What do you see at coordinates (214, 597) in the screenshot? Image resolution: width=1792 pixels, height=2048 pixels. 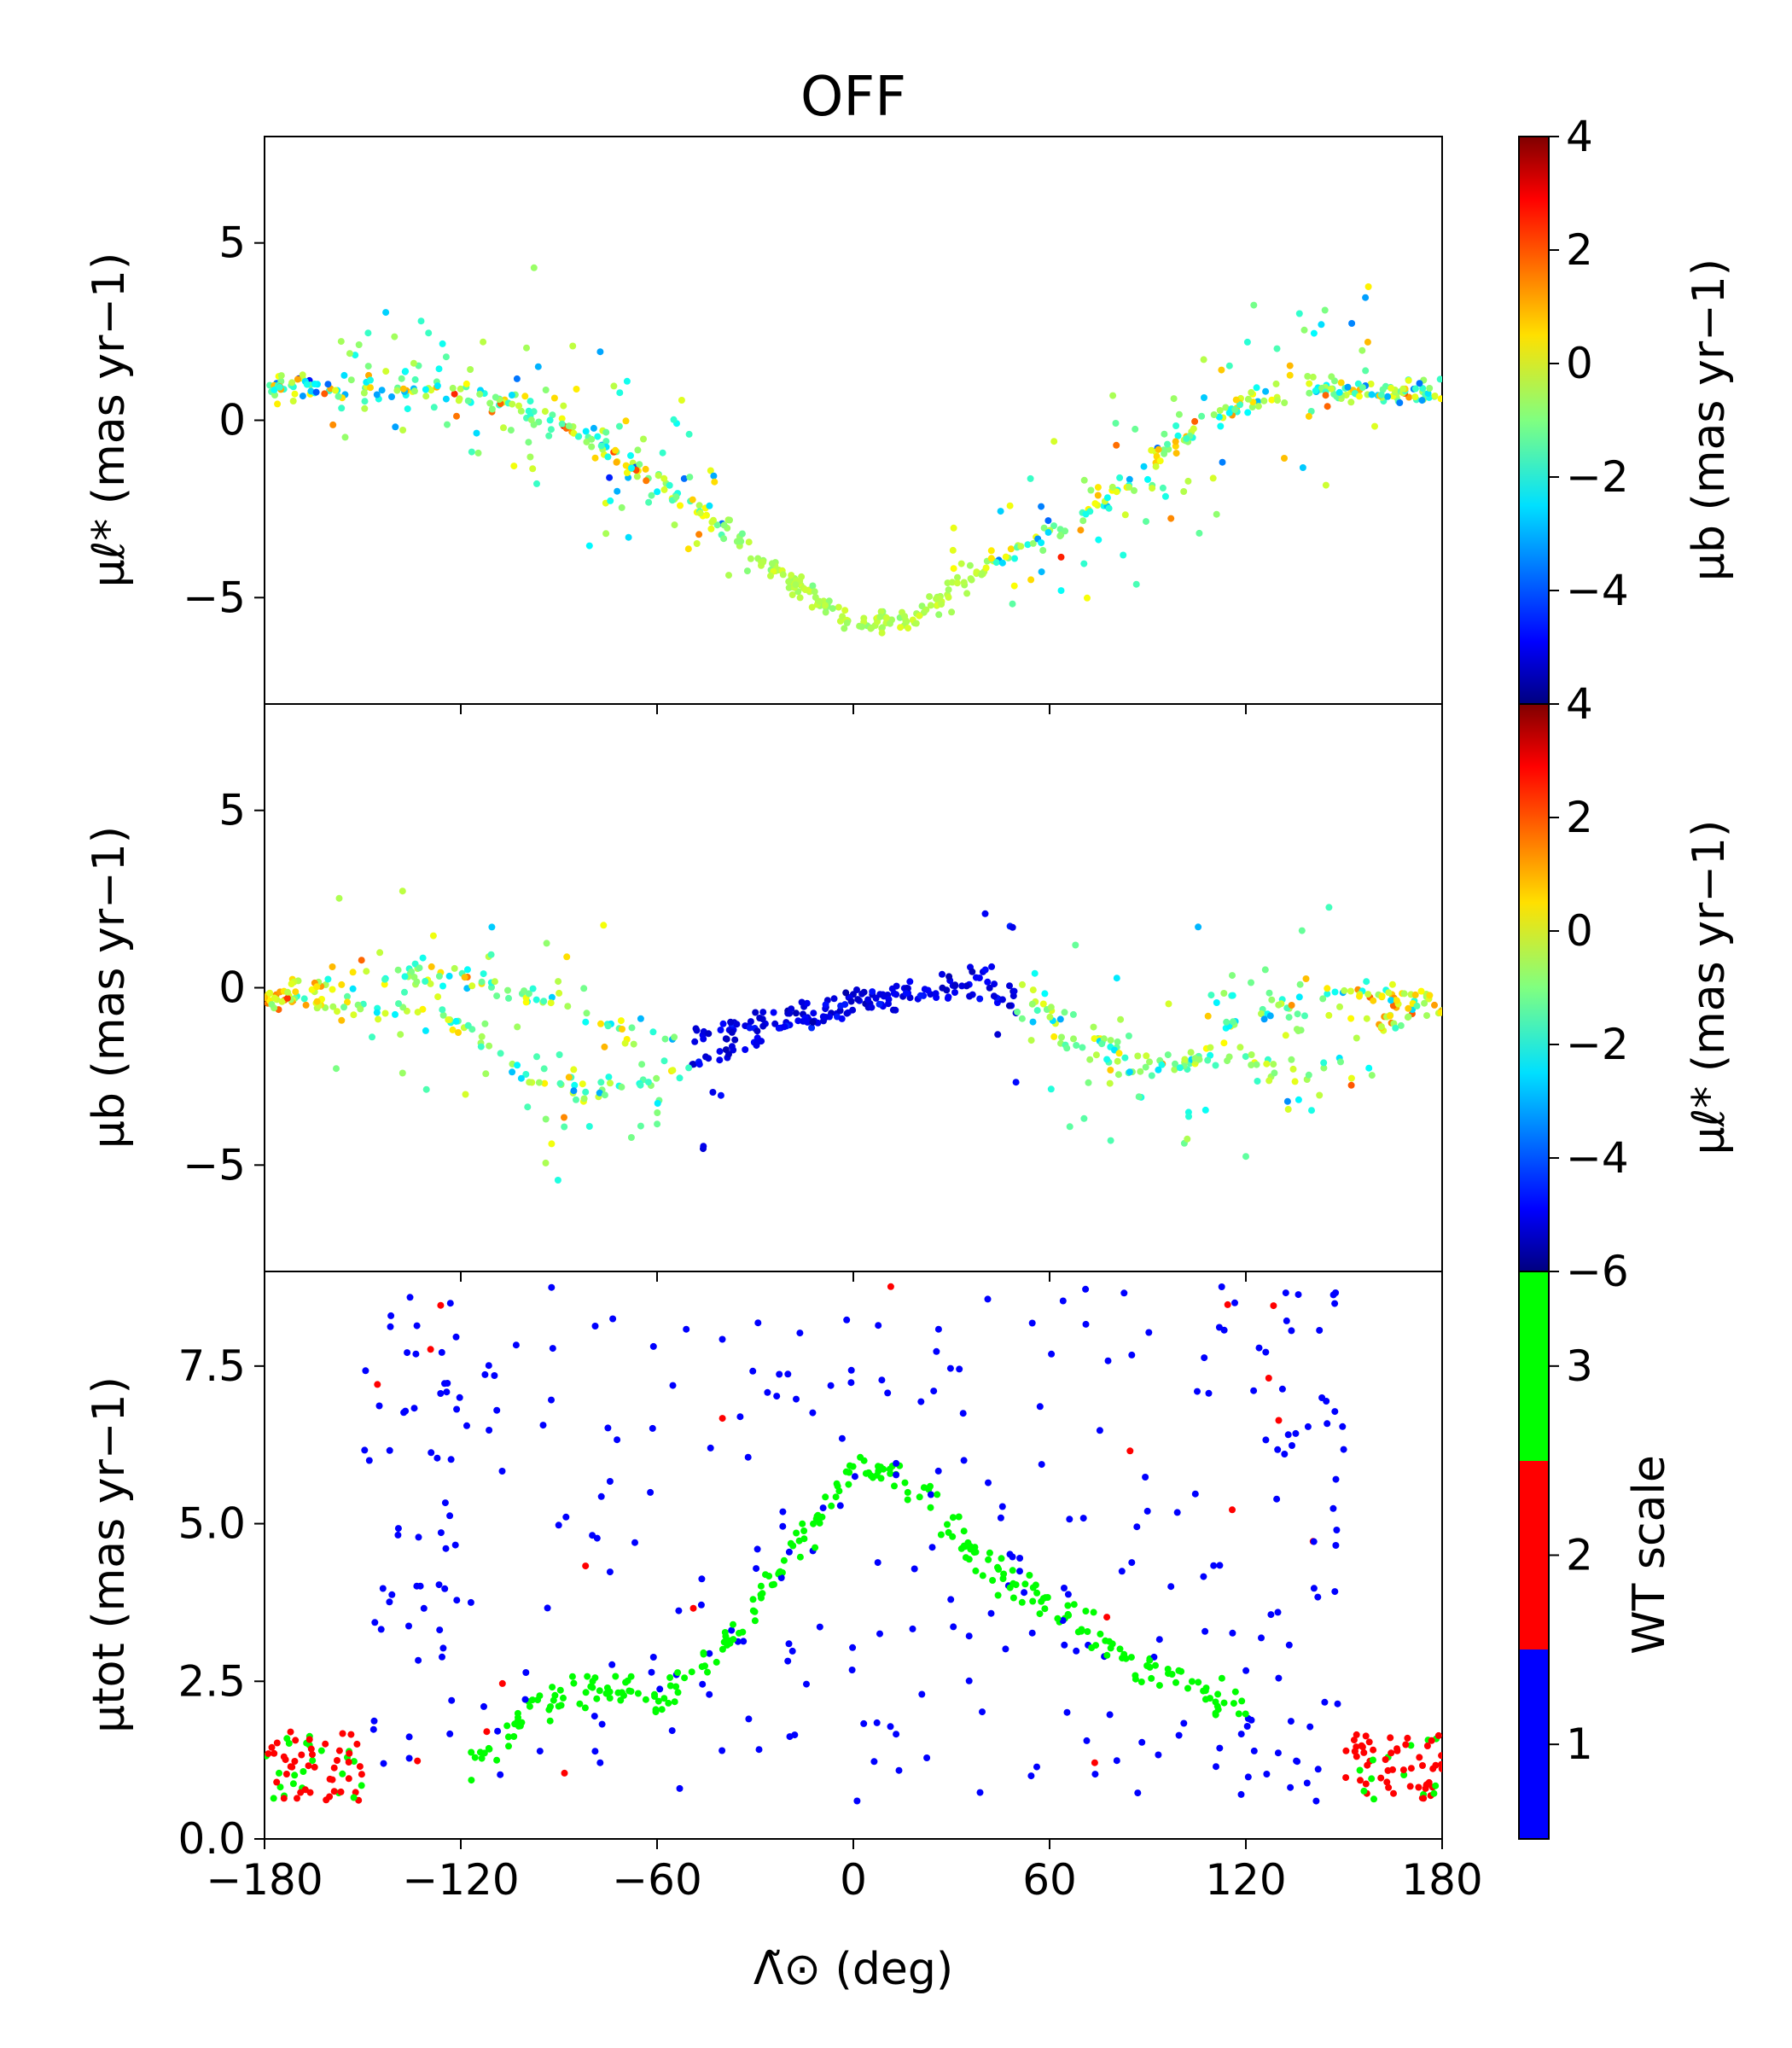 I see `y-tick-label: −5` at bounding box center [214, 597].